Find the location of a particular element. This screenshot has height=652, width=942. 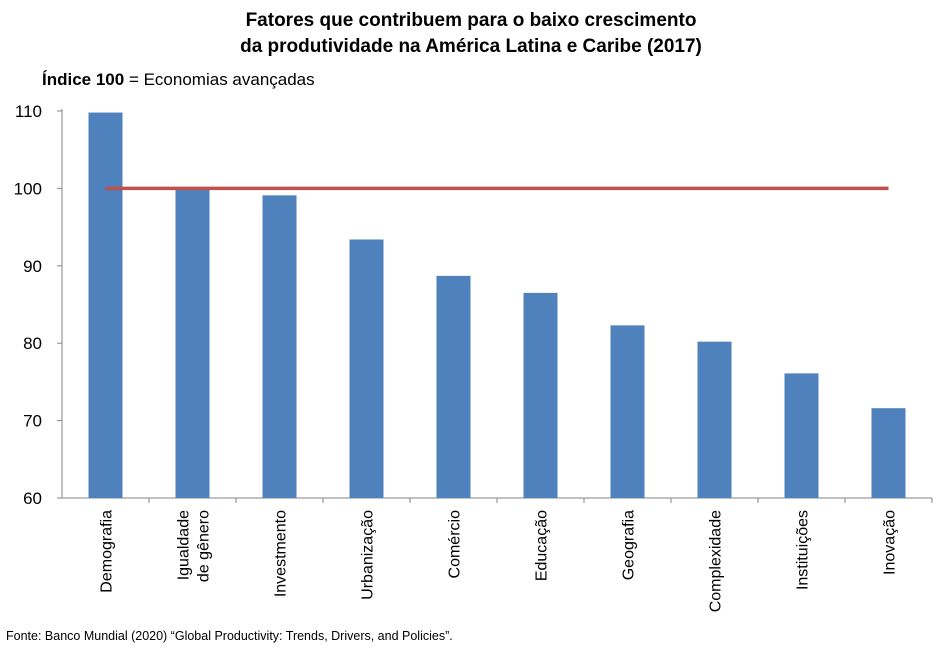

y-tick-label: 80 is located at coordinates (32, 343).